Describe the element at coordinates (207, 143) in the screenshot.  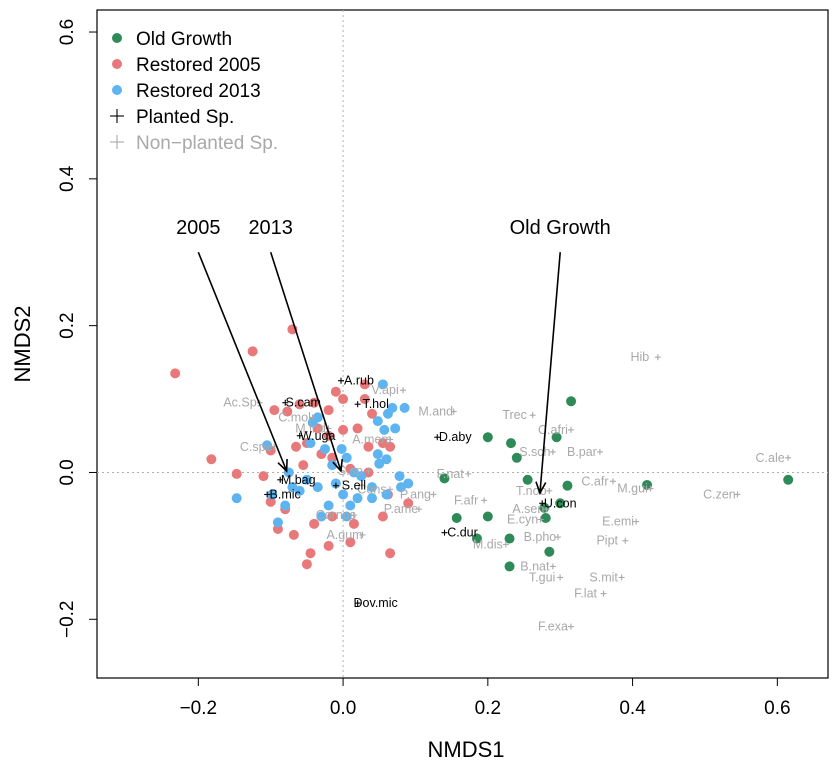
I see `legend-label: Non−planted Sp.` at that location.